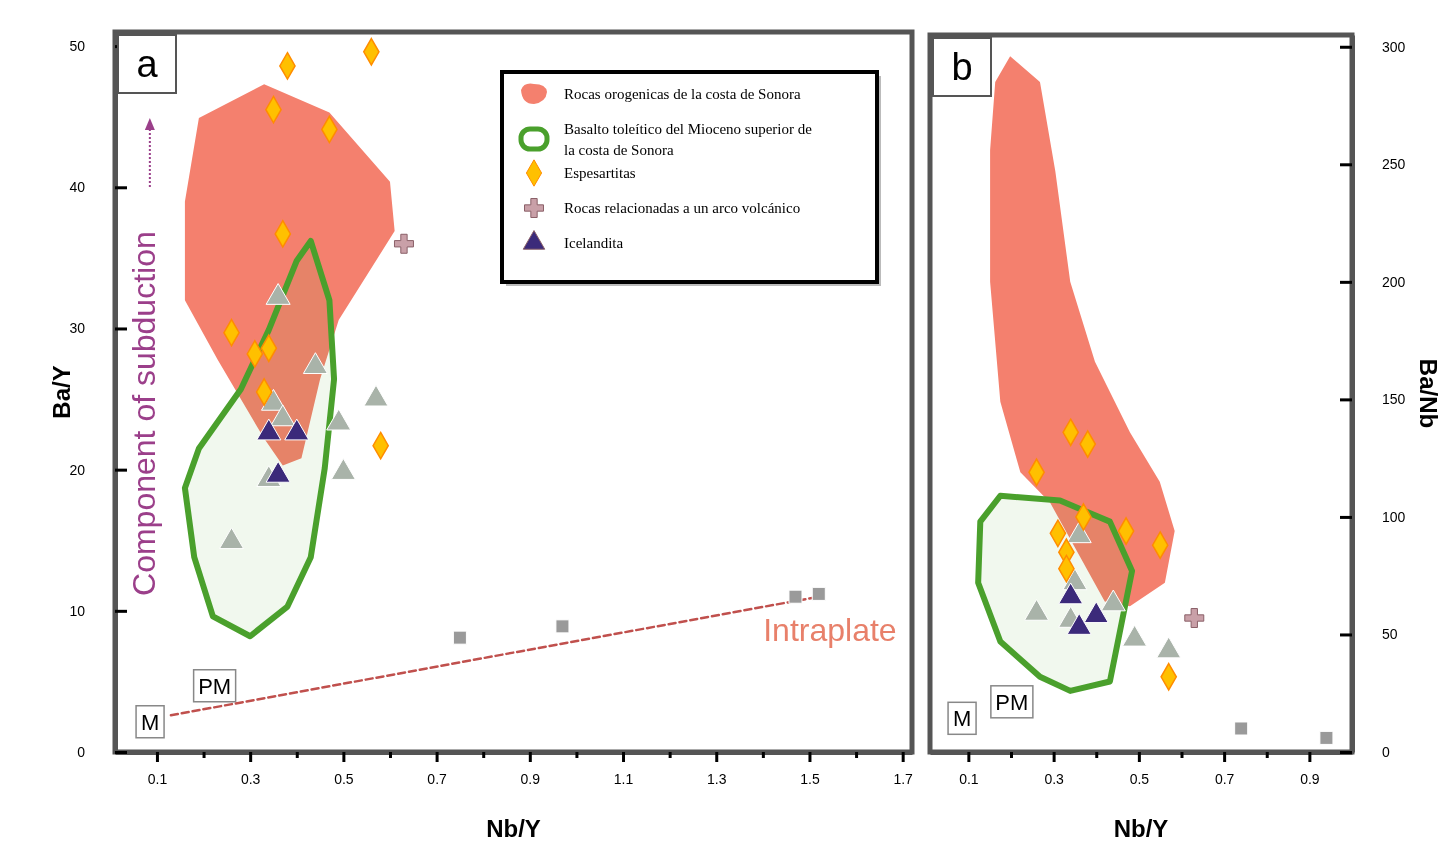 The width and height of the screenshot is (1450, 866). I want to click on annotation: Component of subduction, so click(143, 413).